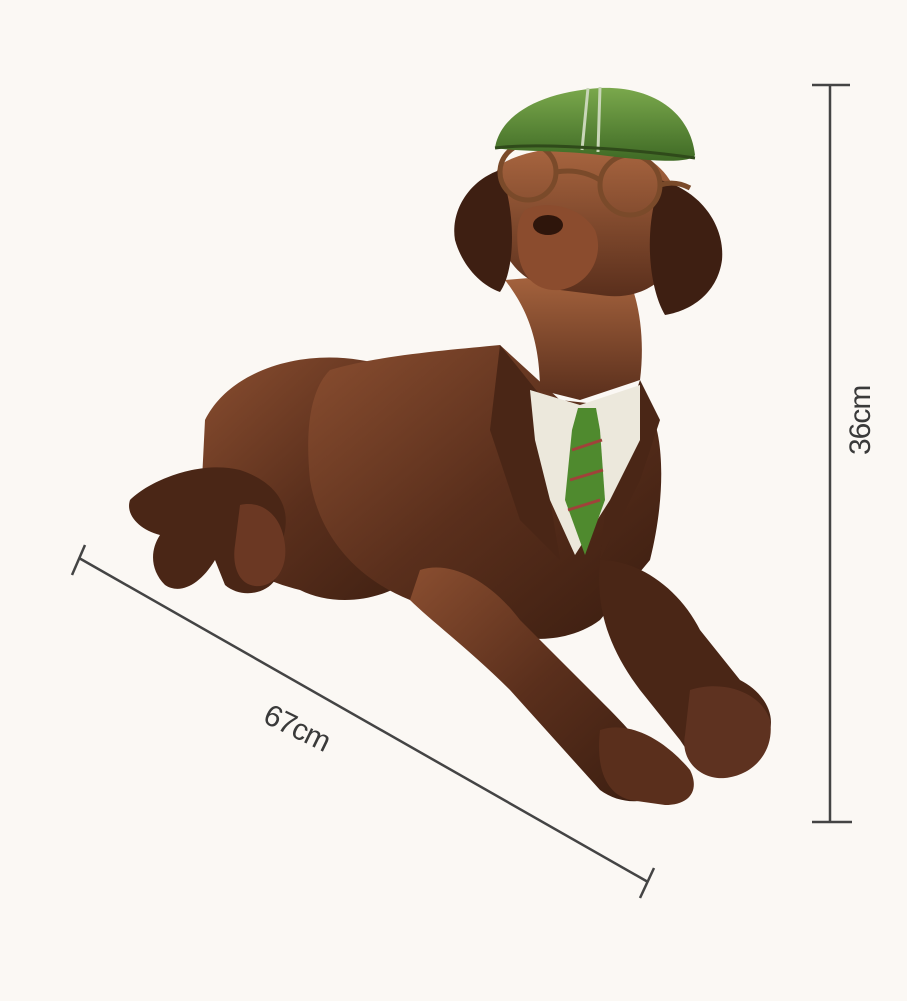 This screenshot has height=1001, width=907. I want to click on dog-front-paw-left, so click(646, 766).